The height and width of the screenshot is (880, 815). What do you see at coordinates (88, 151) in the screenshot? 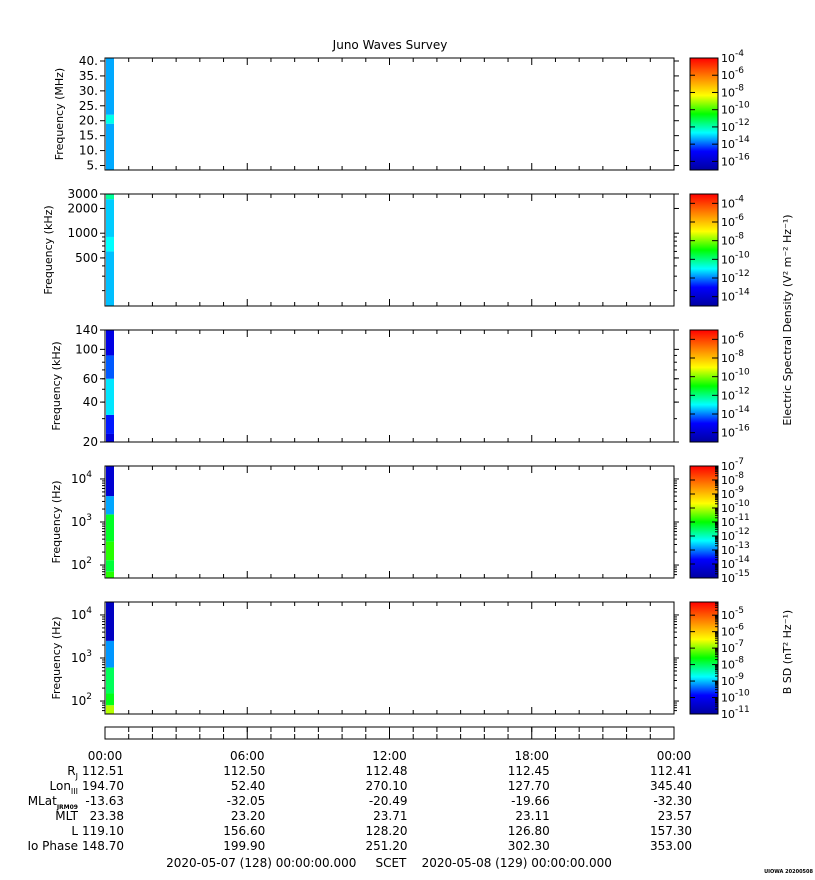
I see `y-tick-label: 10.` at bounding box center [88, 151].